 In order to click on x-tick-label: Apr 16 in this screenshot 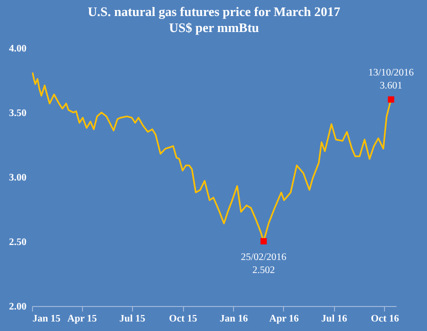, I will do `click(284, 319)`.